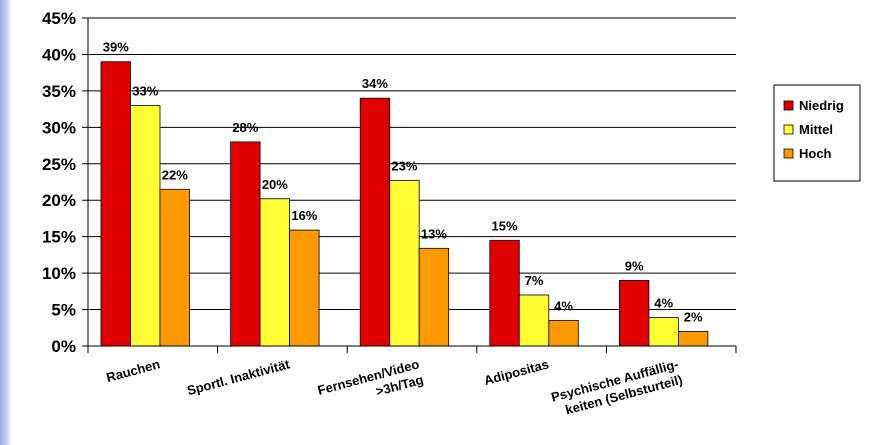 The width and height of the screenshot is (876, 445). I want to click on legend: Niedrig Mittel Hoch, so click(817, 133).